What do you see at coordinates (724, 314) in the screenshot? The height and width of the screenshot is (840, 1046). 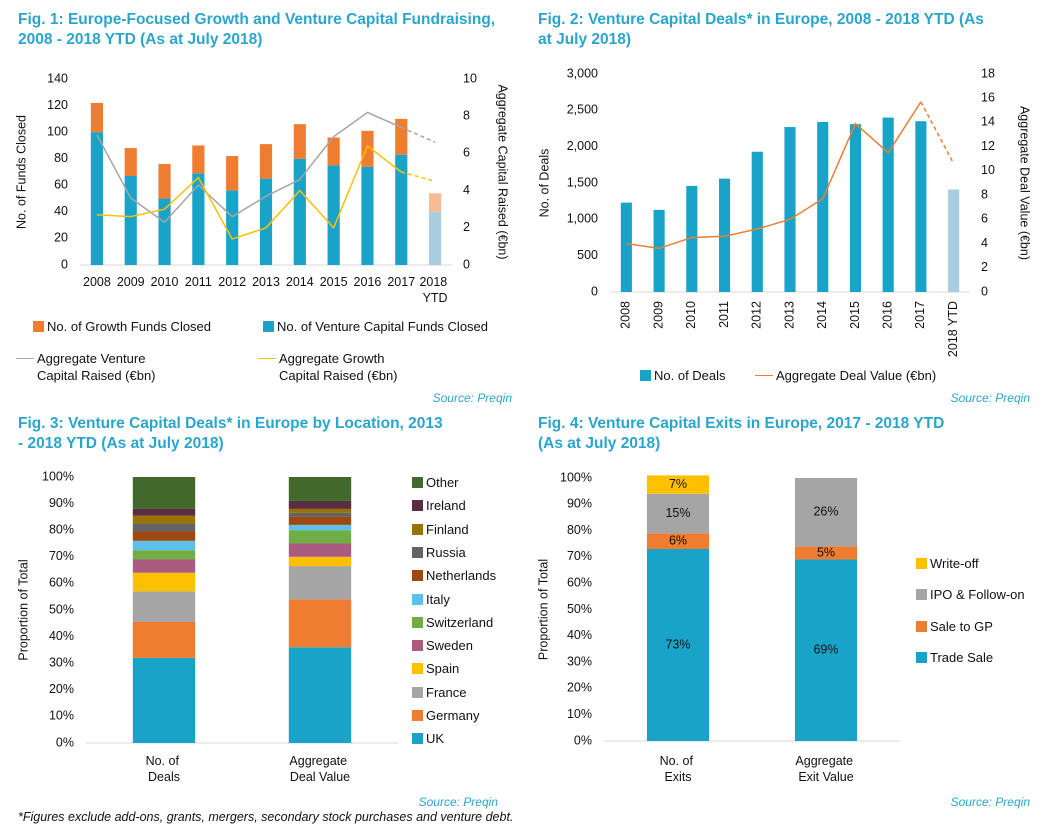 I see `x-tick-label: 2011` at bounding box center [724, 314].